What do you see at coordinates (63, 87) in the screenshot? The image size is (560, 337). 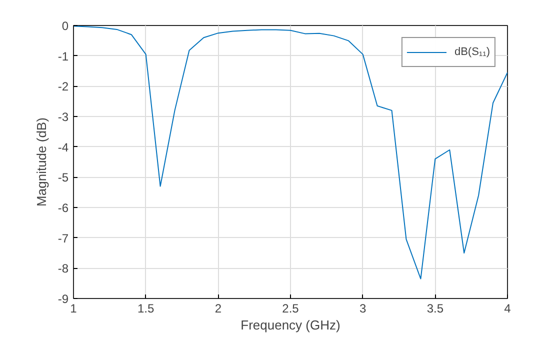 I see `y-tick-label: -2` at bounding box center [63, 87].